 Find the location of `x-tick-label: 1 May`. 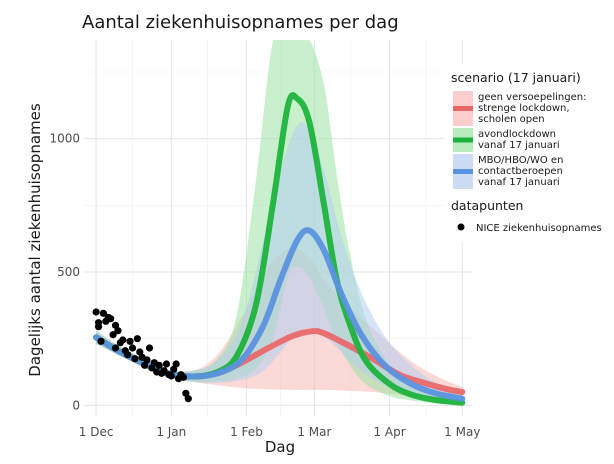

x-tick-label: 1 May is located at coordinates (462, 432).